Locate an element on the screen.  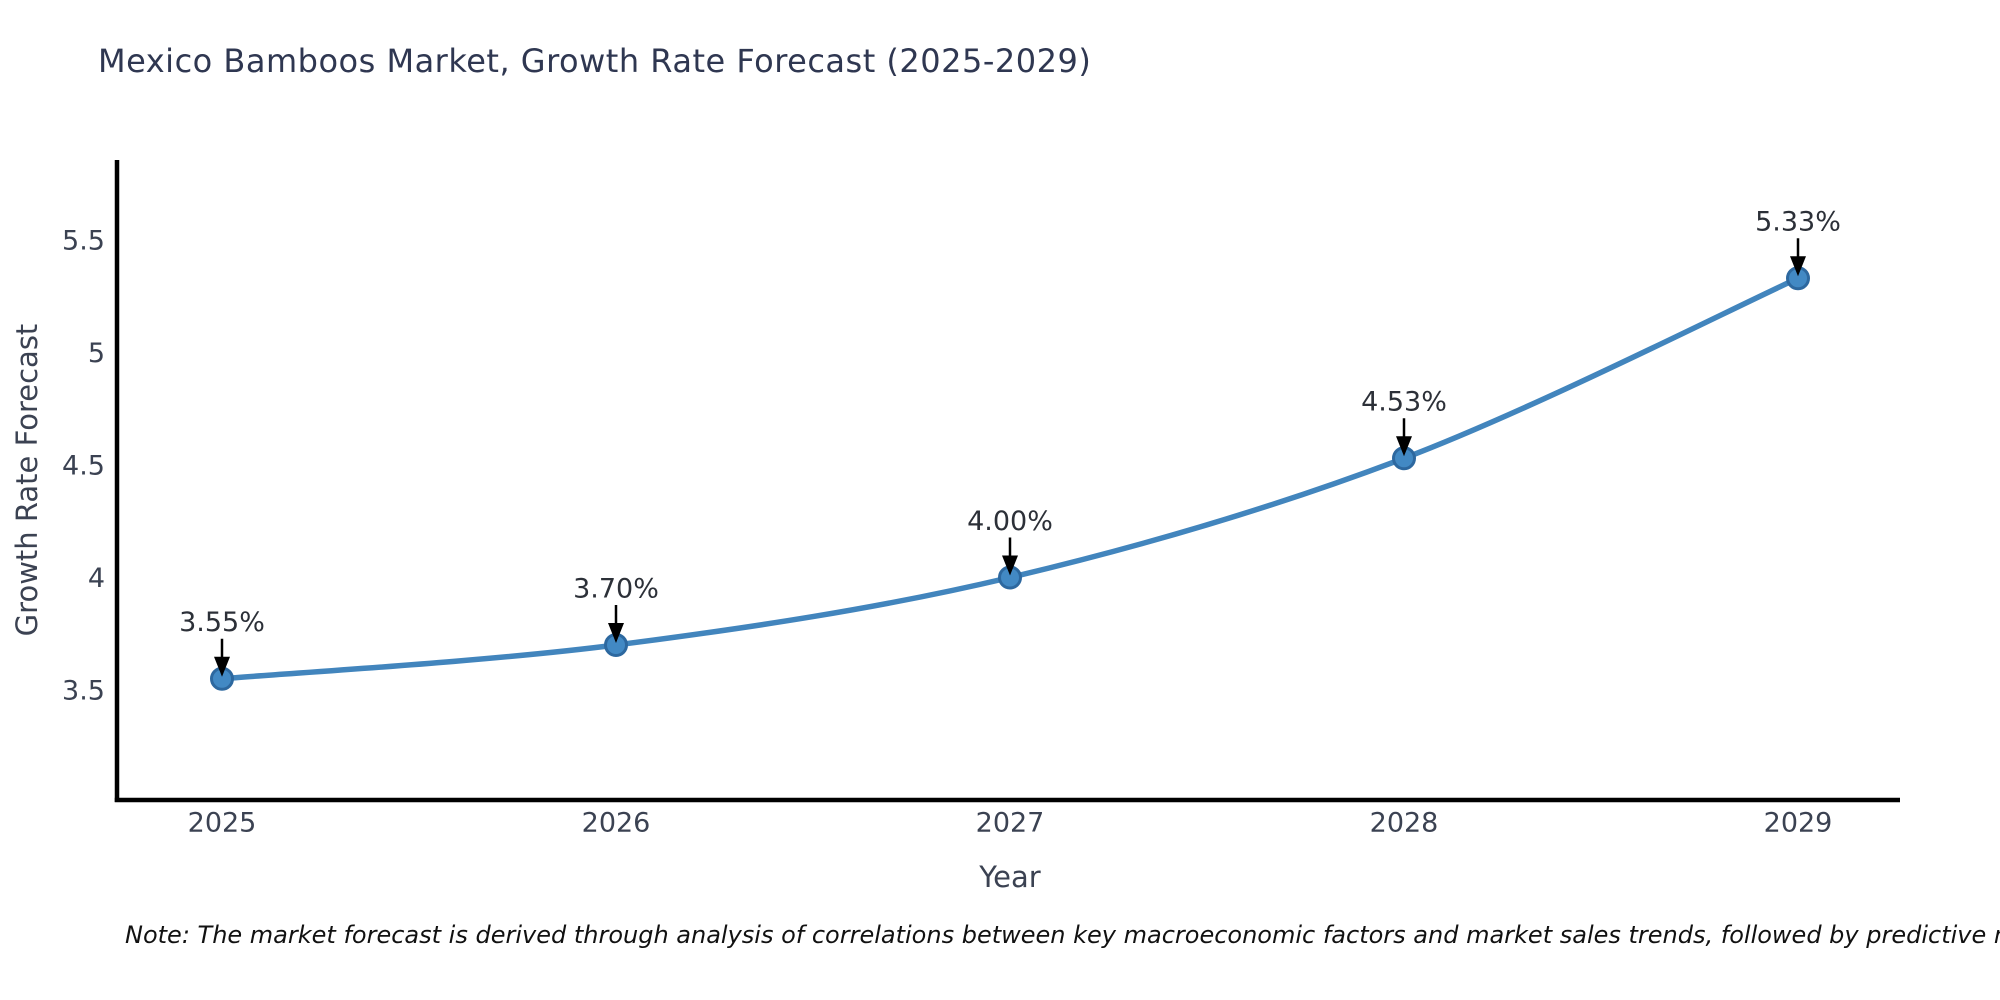
point-annotation-label: 4.53% is located at coordinates (1404, 402).